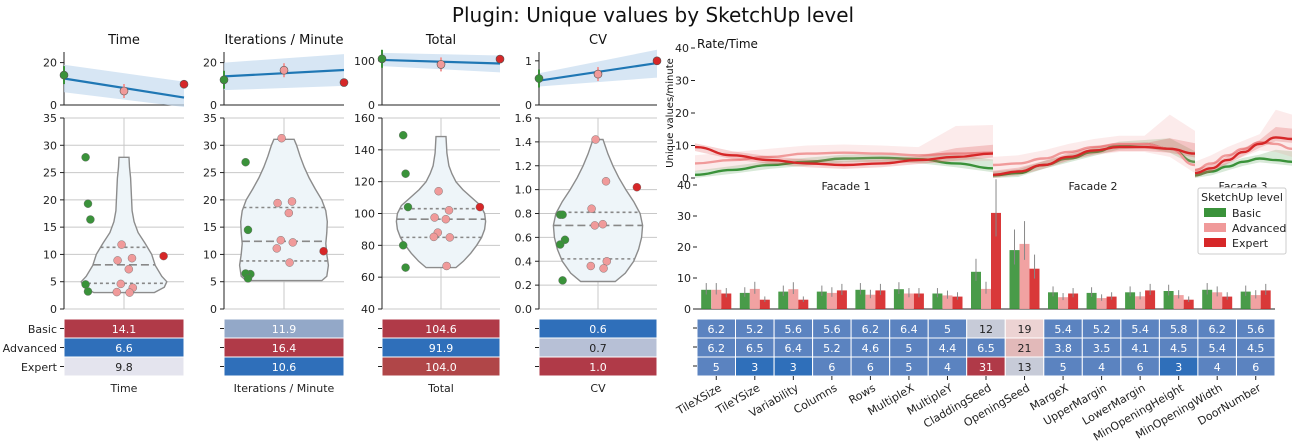 This screenshot has height=445, width=1306. Describe the element at coordinates (368, 277) in the screenshot. I see `y-tick-label: 60` at that location.